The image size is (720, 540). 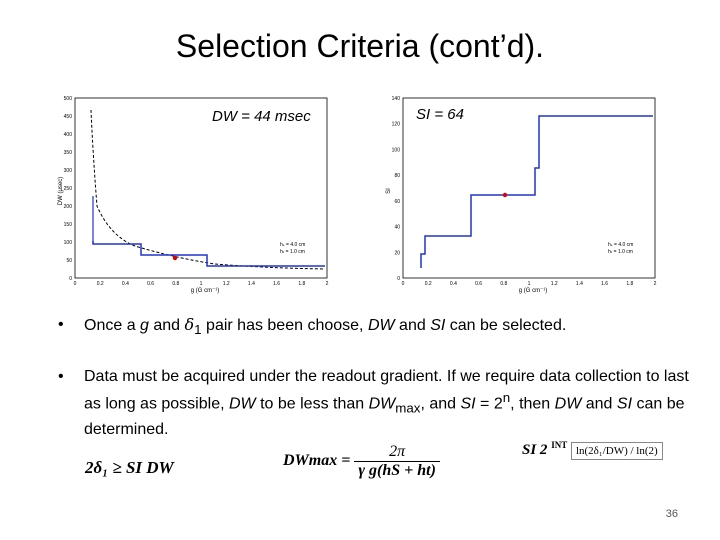 I want to click on y-tick-label: 50, so click(x=69, y=261).